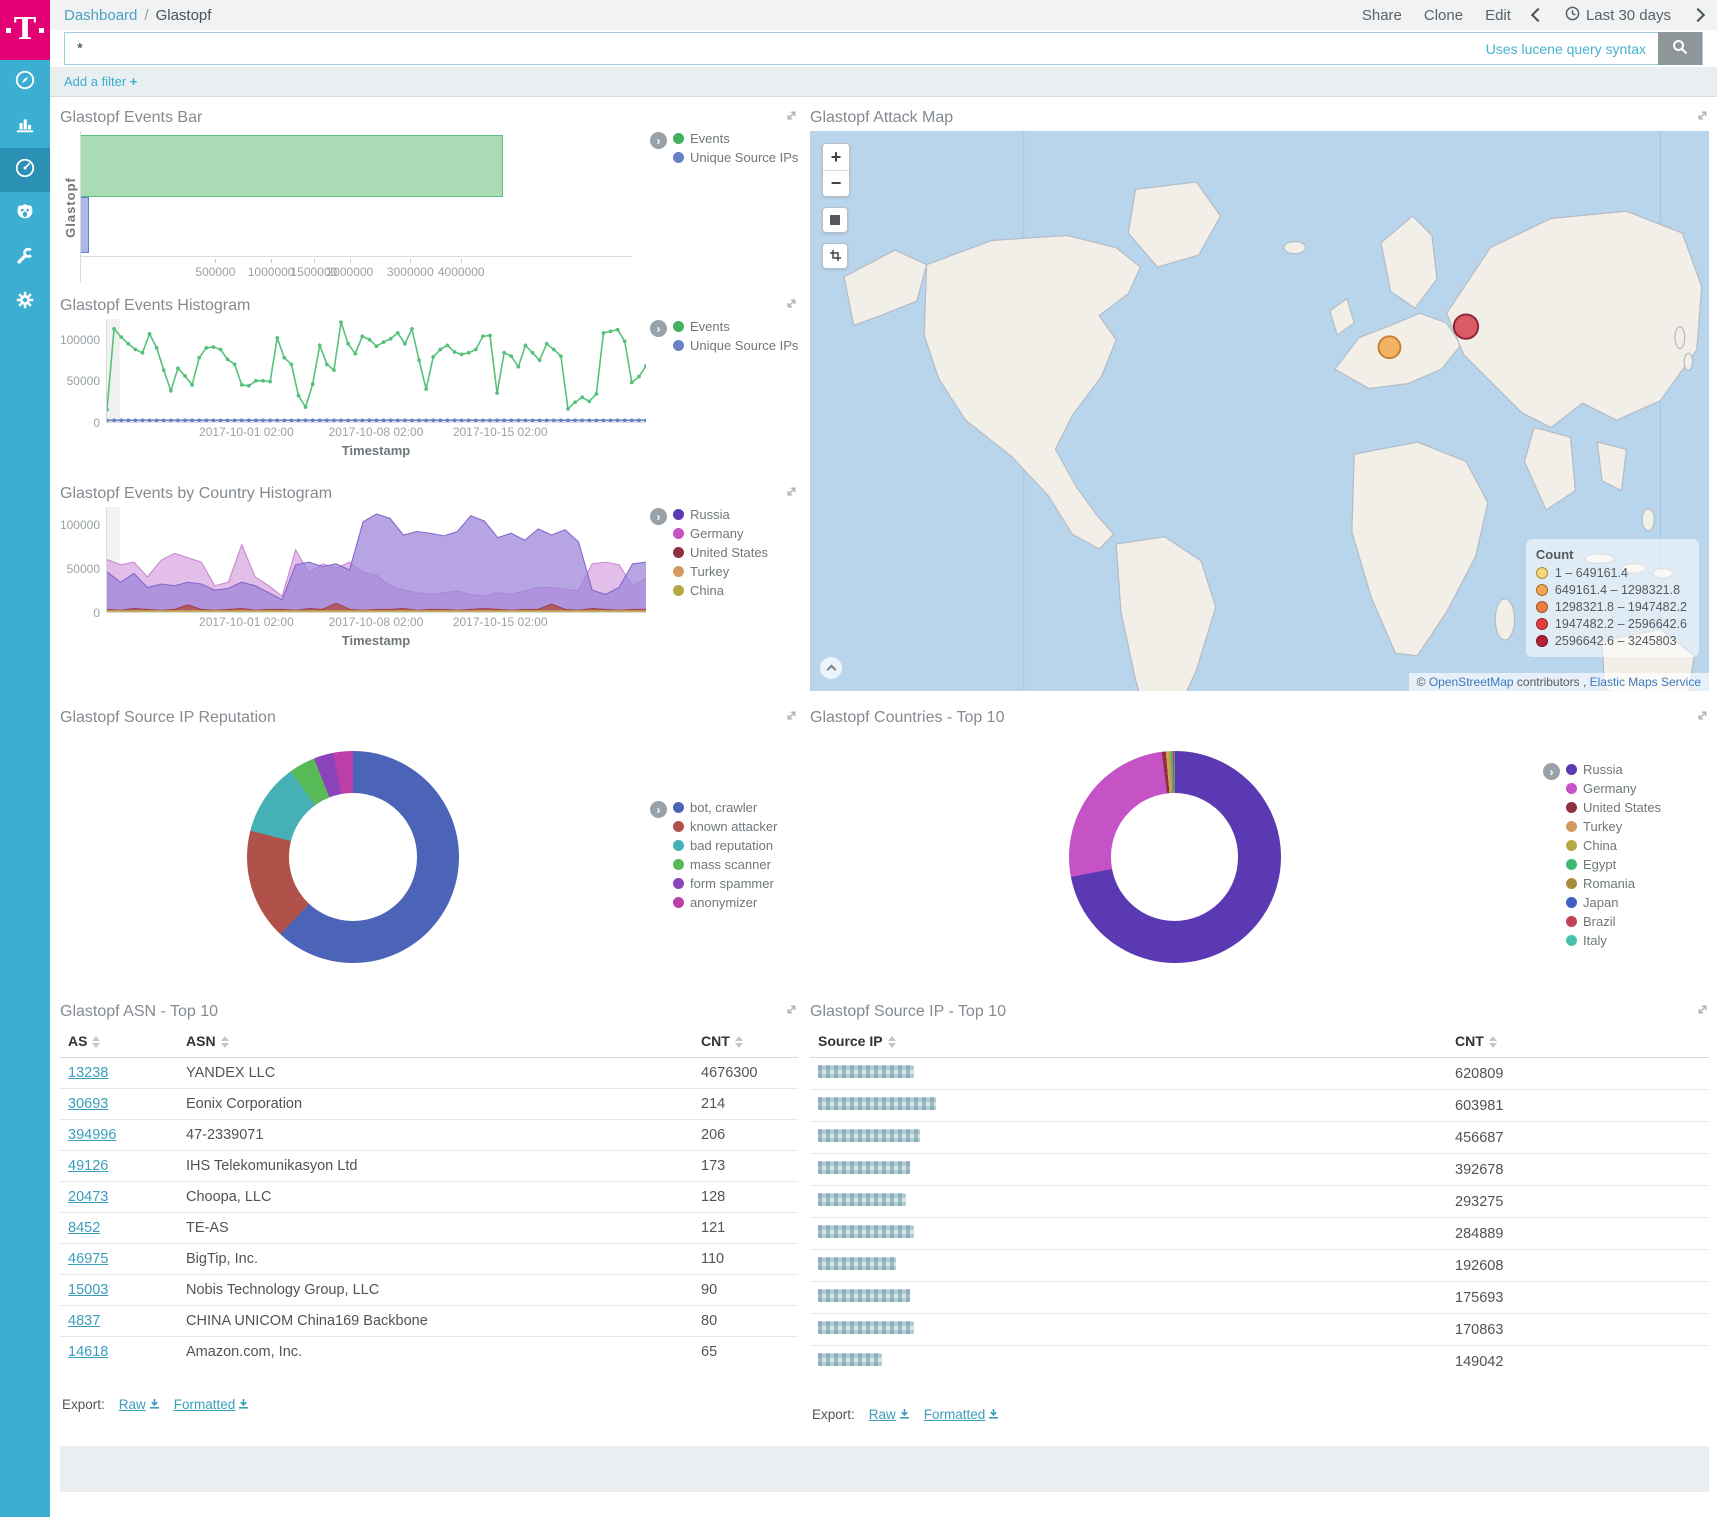 This screenshot has height=1517, width=1717. What do you see at coordinates (1259, 1361) in the screenshot?
I see `table-row: 149042` at bounding box center [1259, 1361].